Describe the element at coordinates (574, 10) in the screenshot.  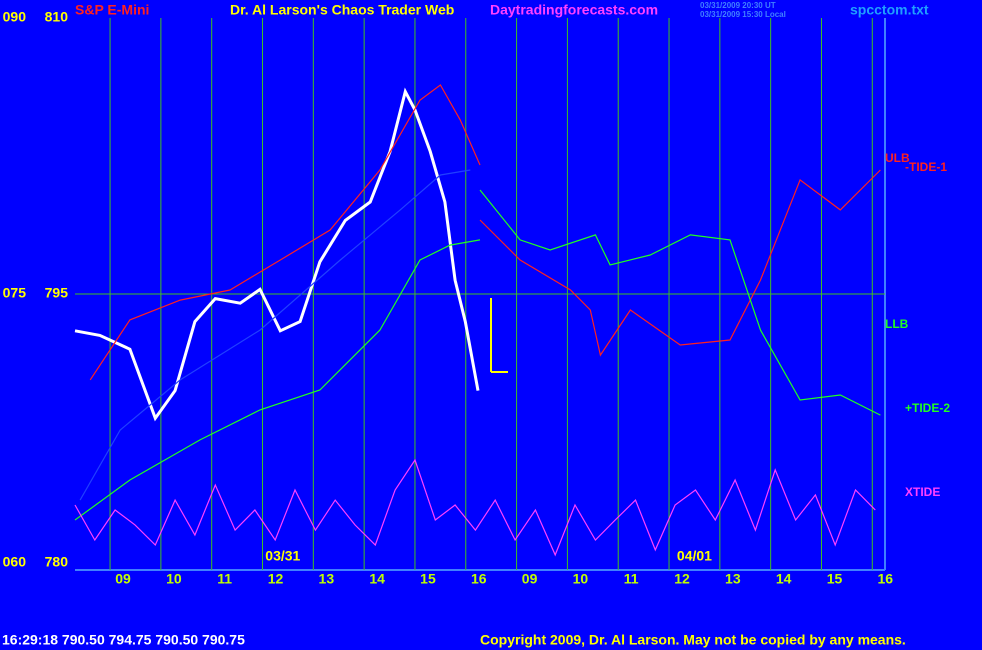
I see `site: Daytradingforecasts.com` at that location.